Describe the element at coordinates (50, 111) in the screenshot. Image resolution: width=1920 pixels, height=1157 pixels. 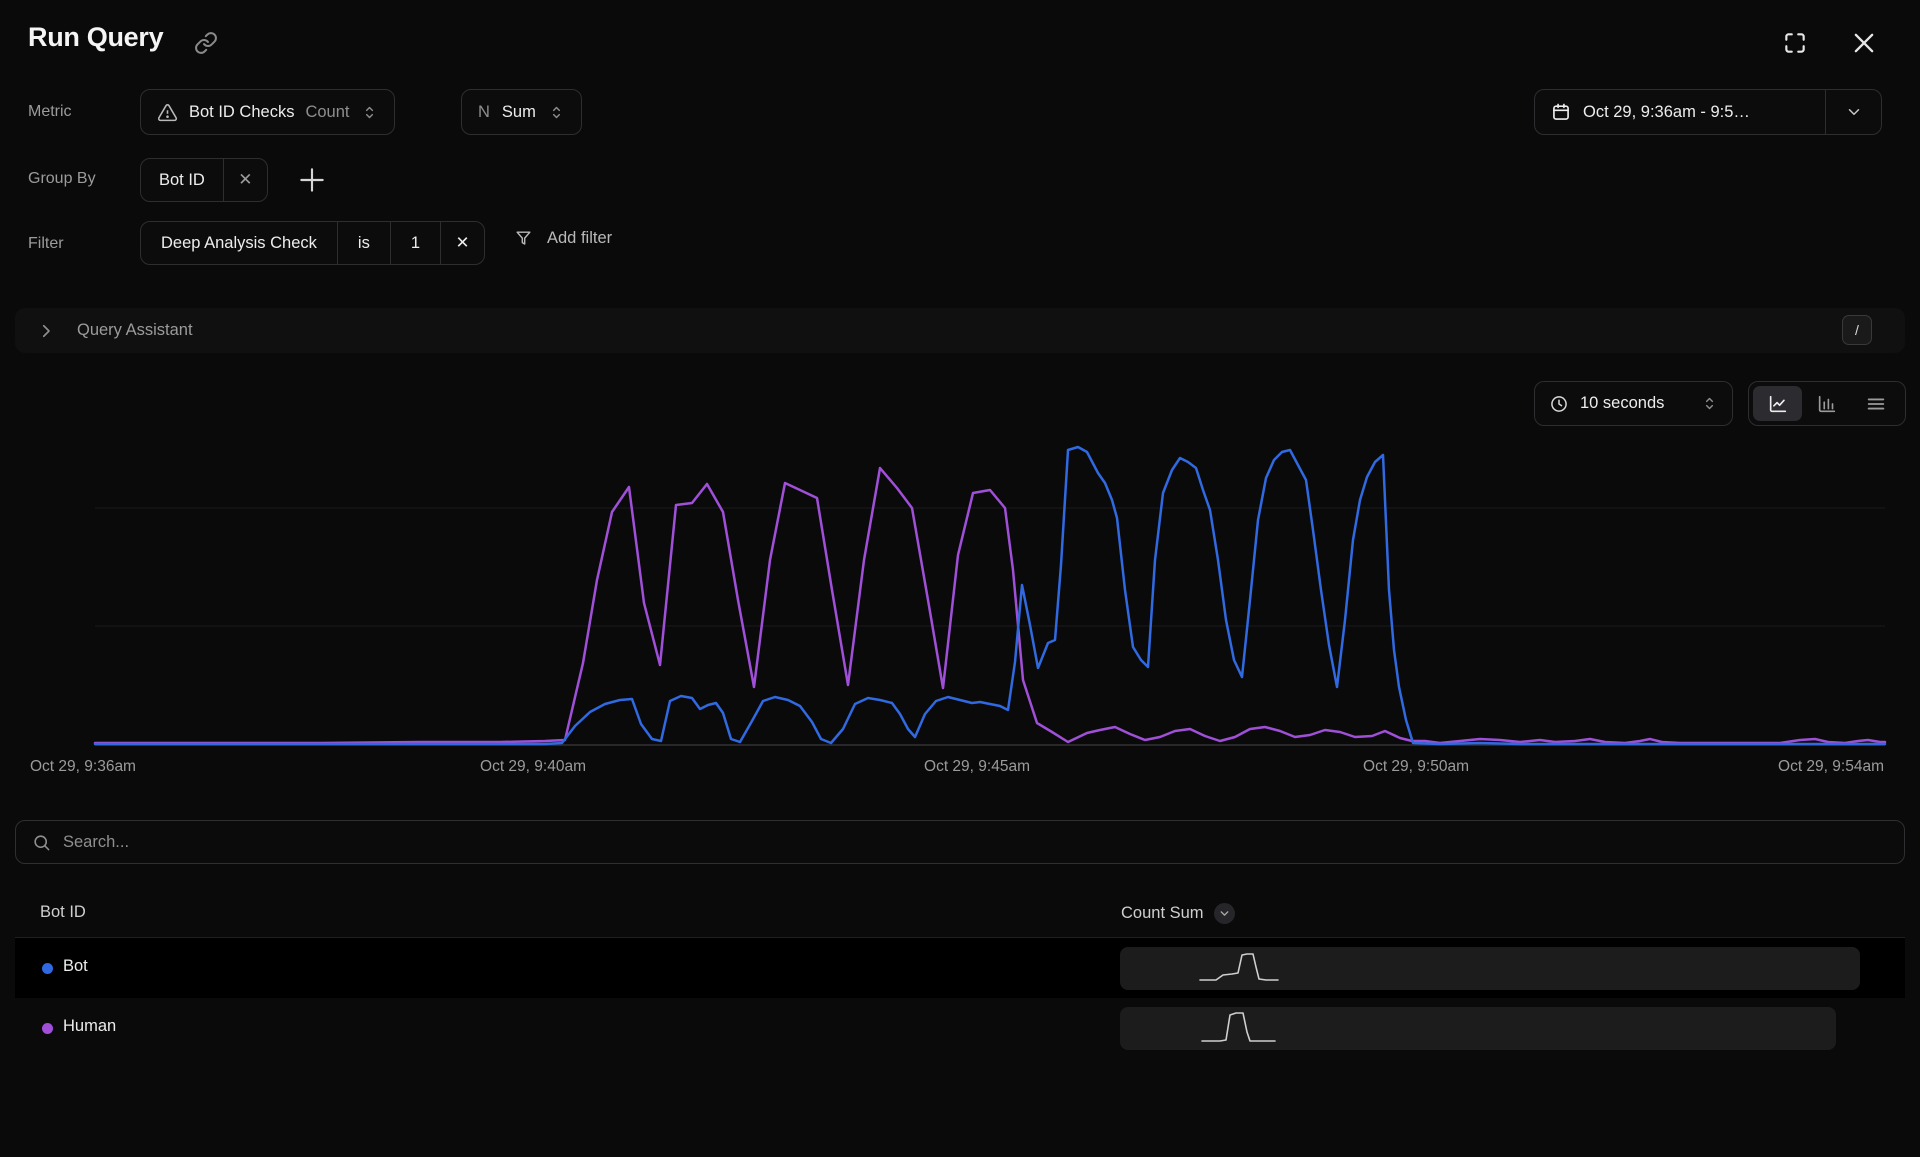
I see `metric-label: Metric` at that location.